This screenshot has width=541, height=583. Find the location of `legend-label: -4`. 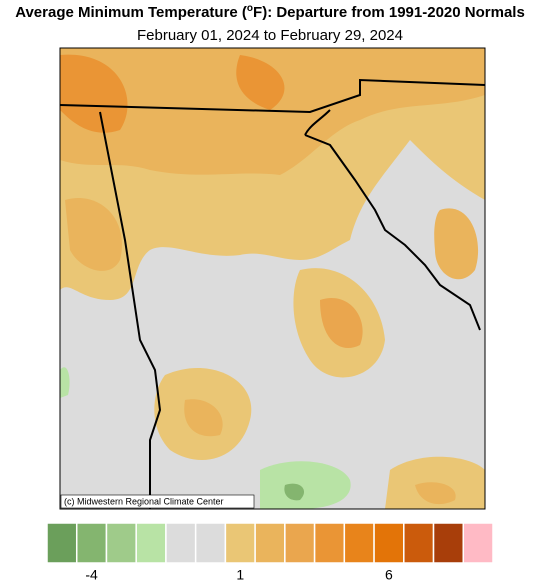

legend-label: -4 is located at coordinates (91, 575).